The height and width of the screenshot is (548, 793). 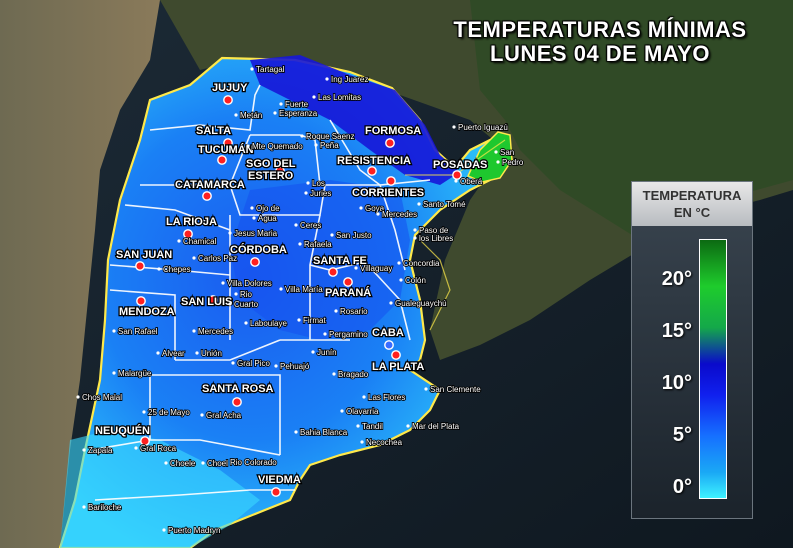 What do you see at coordinates (320, 193) in the screenshot?
I see `town-label: Juries` at bounding box center [320, 193].